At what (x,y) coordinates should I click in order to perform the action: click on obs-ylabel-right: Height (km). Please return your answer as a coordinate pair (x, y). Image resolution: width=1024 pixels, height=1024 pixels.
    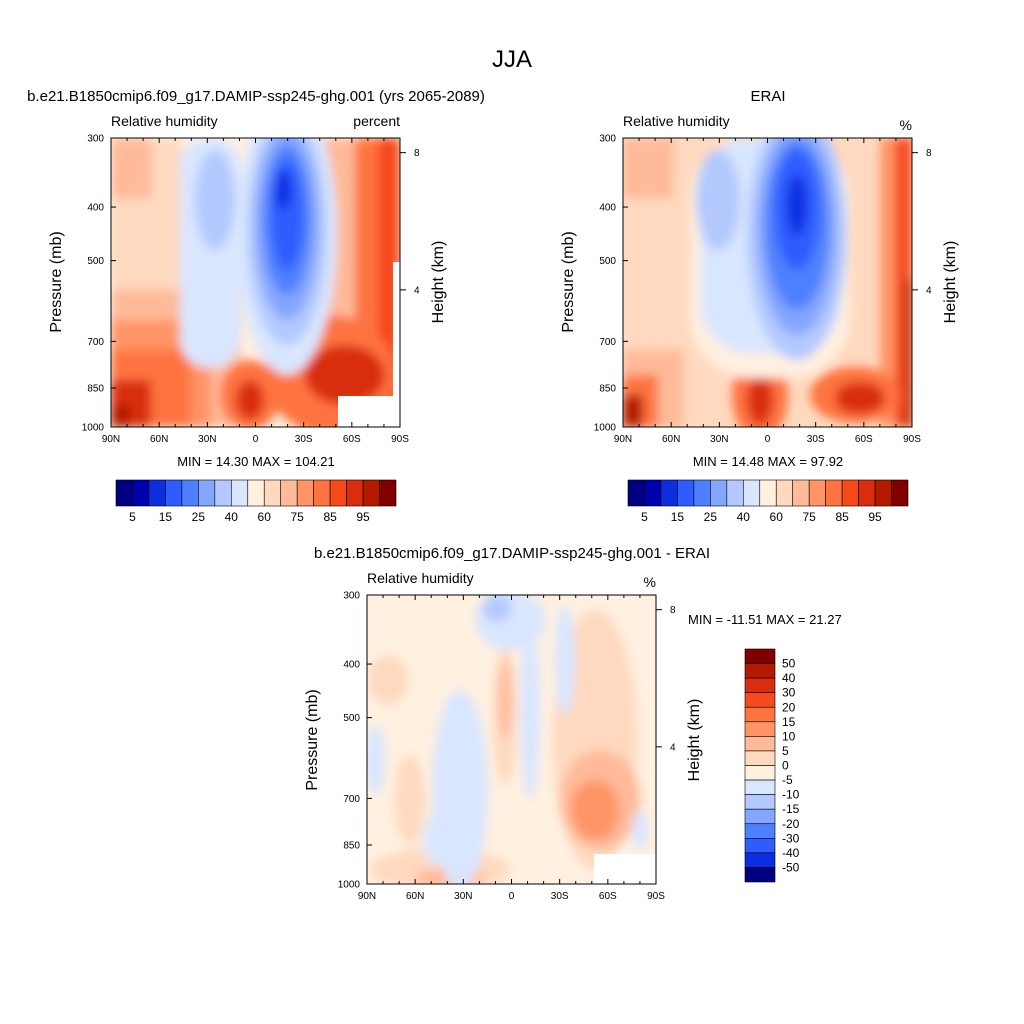
    Looking at the image, I should click on (950, 282).